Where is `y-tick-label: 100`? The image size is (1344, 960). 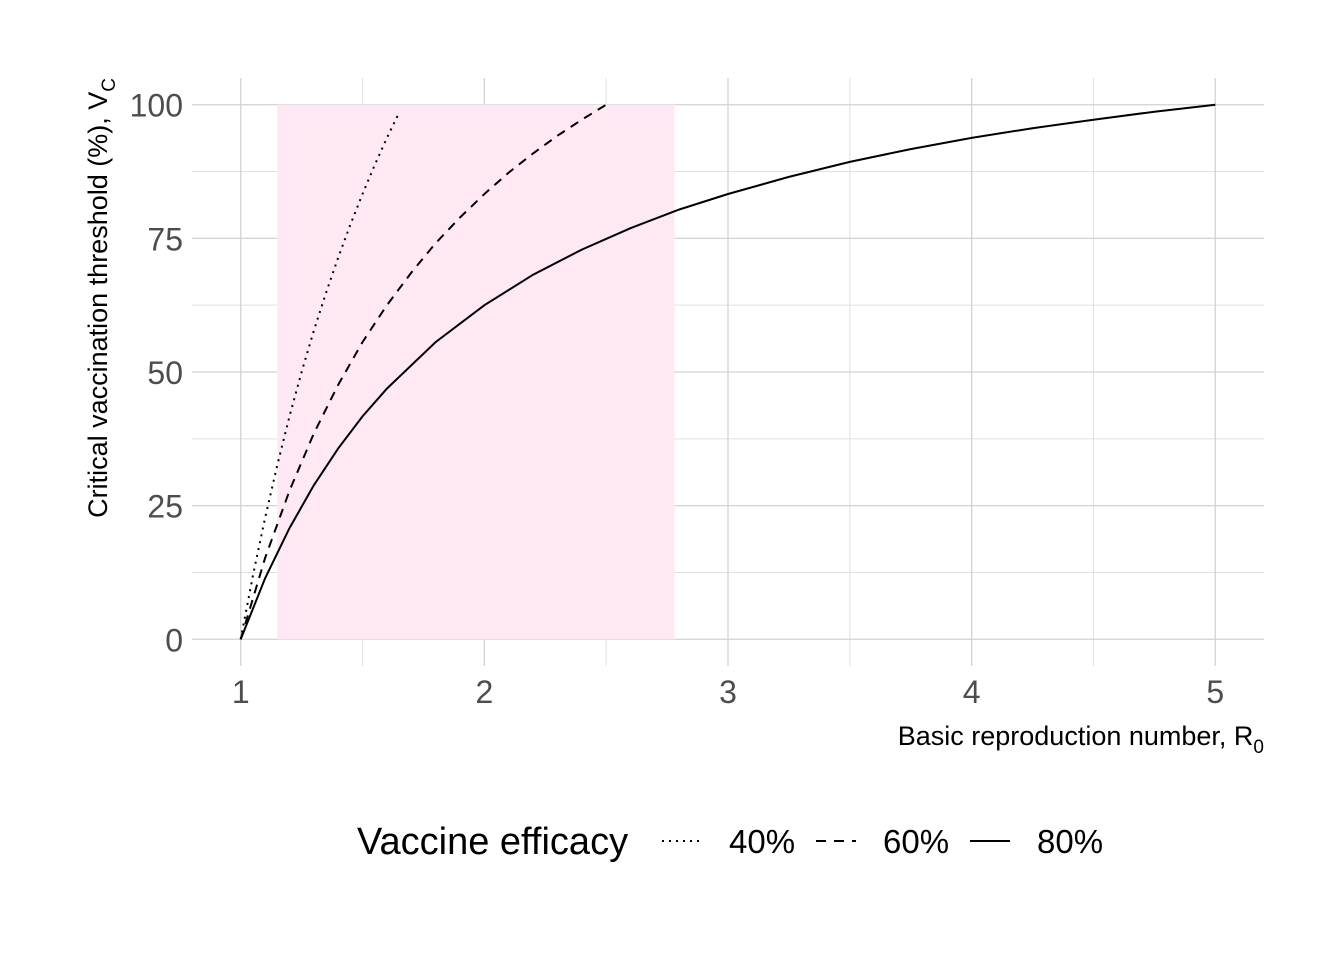
y-tick-label: 100 is located at coordinates (156, 106).